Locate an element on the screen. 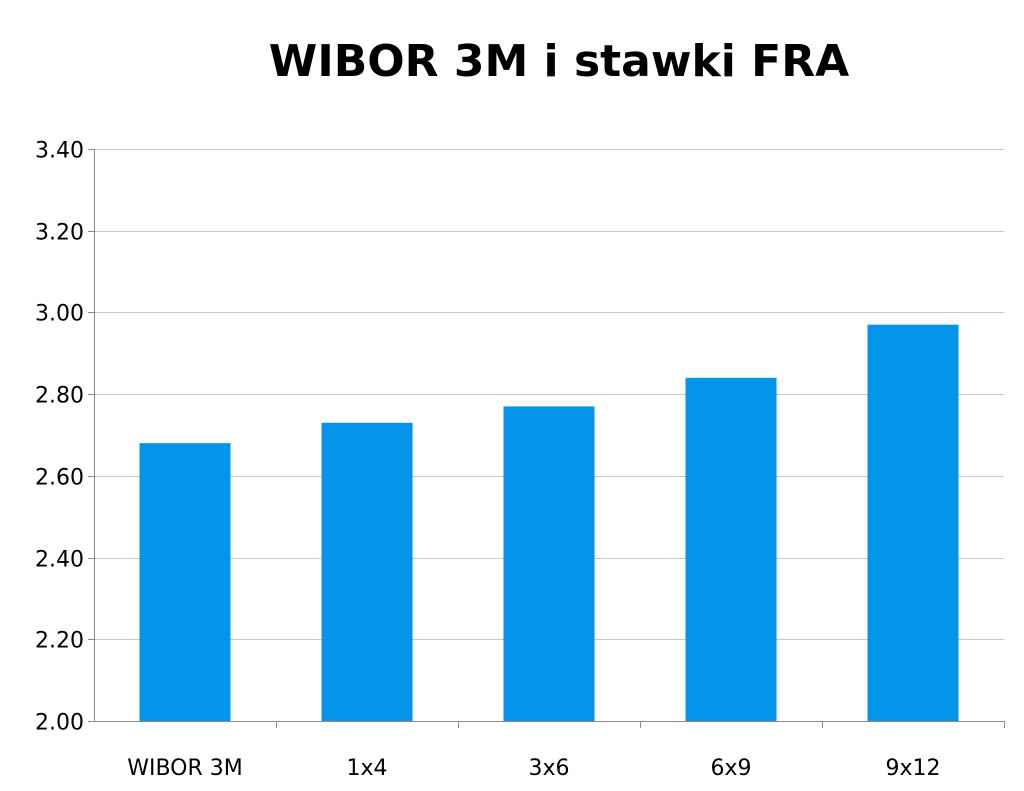 The image size is (1024, 791). y-tick-label: 2.80 is located at coordinates (59, 396).